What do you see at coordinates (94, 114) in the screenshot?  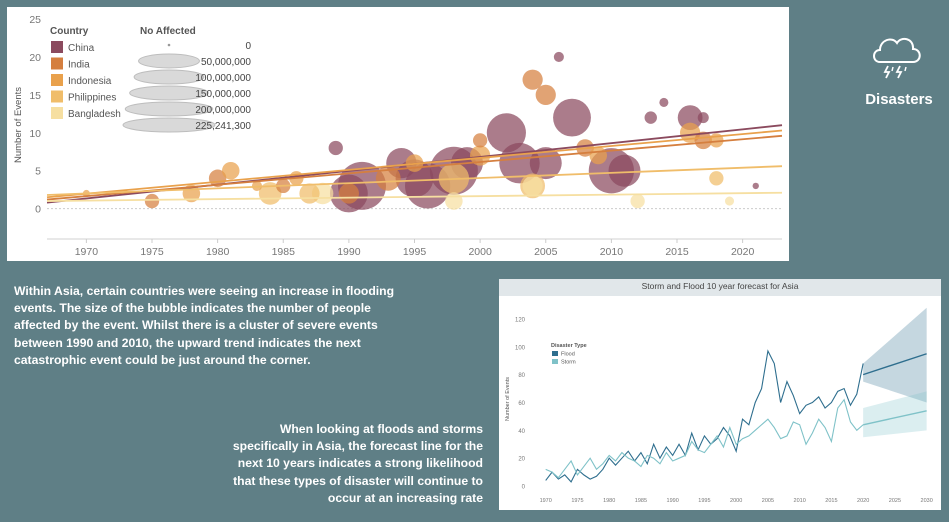 I see `legend-country-label: Bangladesh` at bounding box center [94, 114].